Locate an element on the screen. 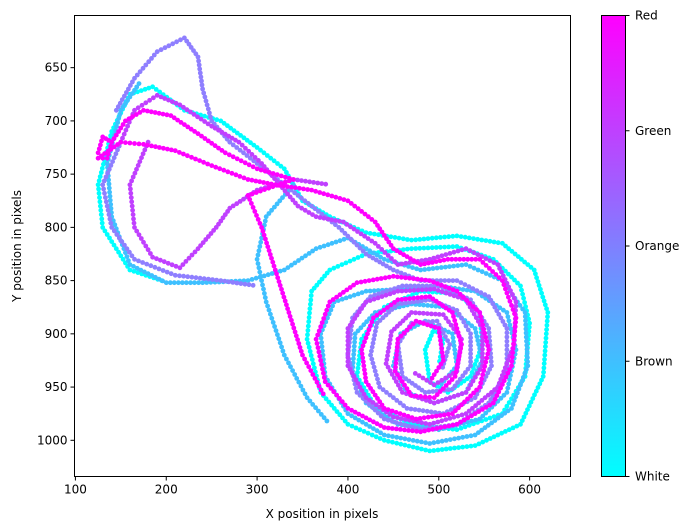  y-tick-label: 750 is located at coordinates (56, 174).